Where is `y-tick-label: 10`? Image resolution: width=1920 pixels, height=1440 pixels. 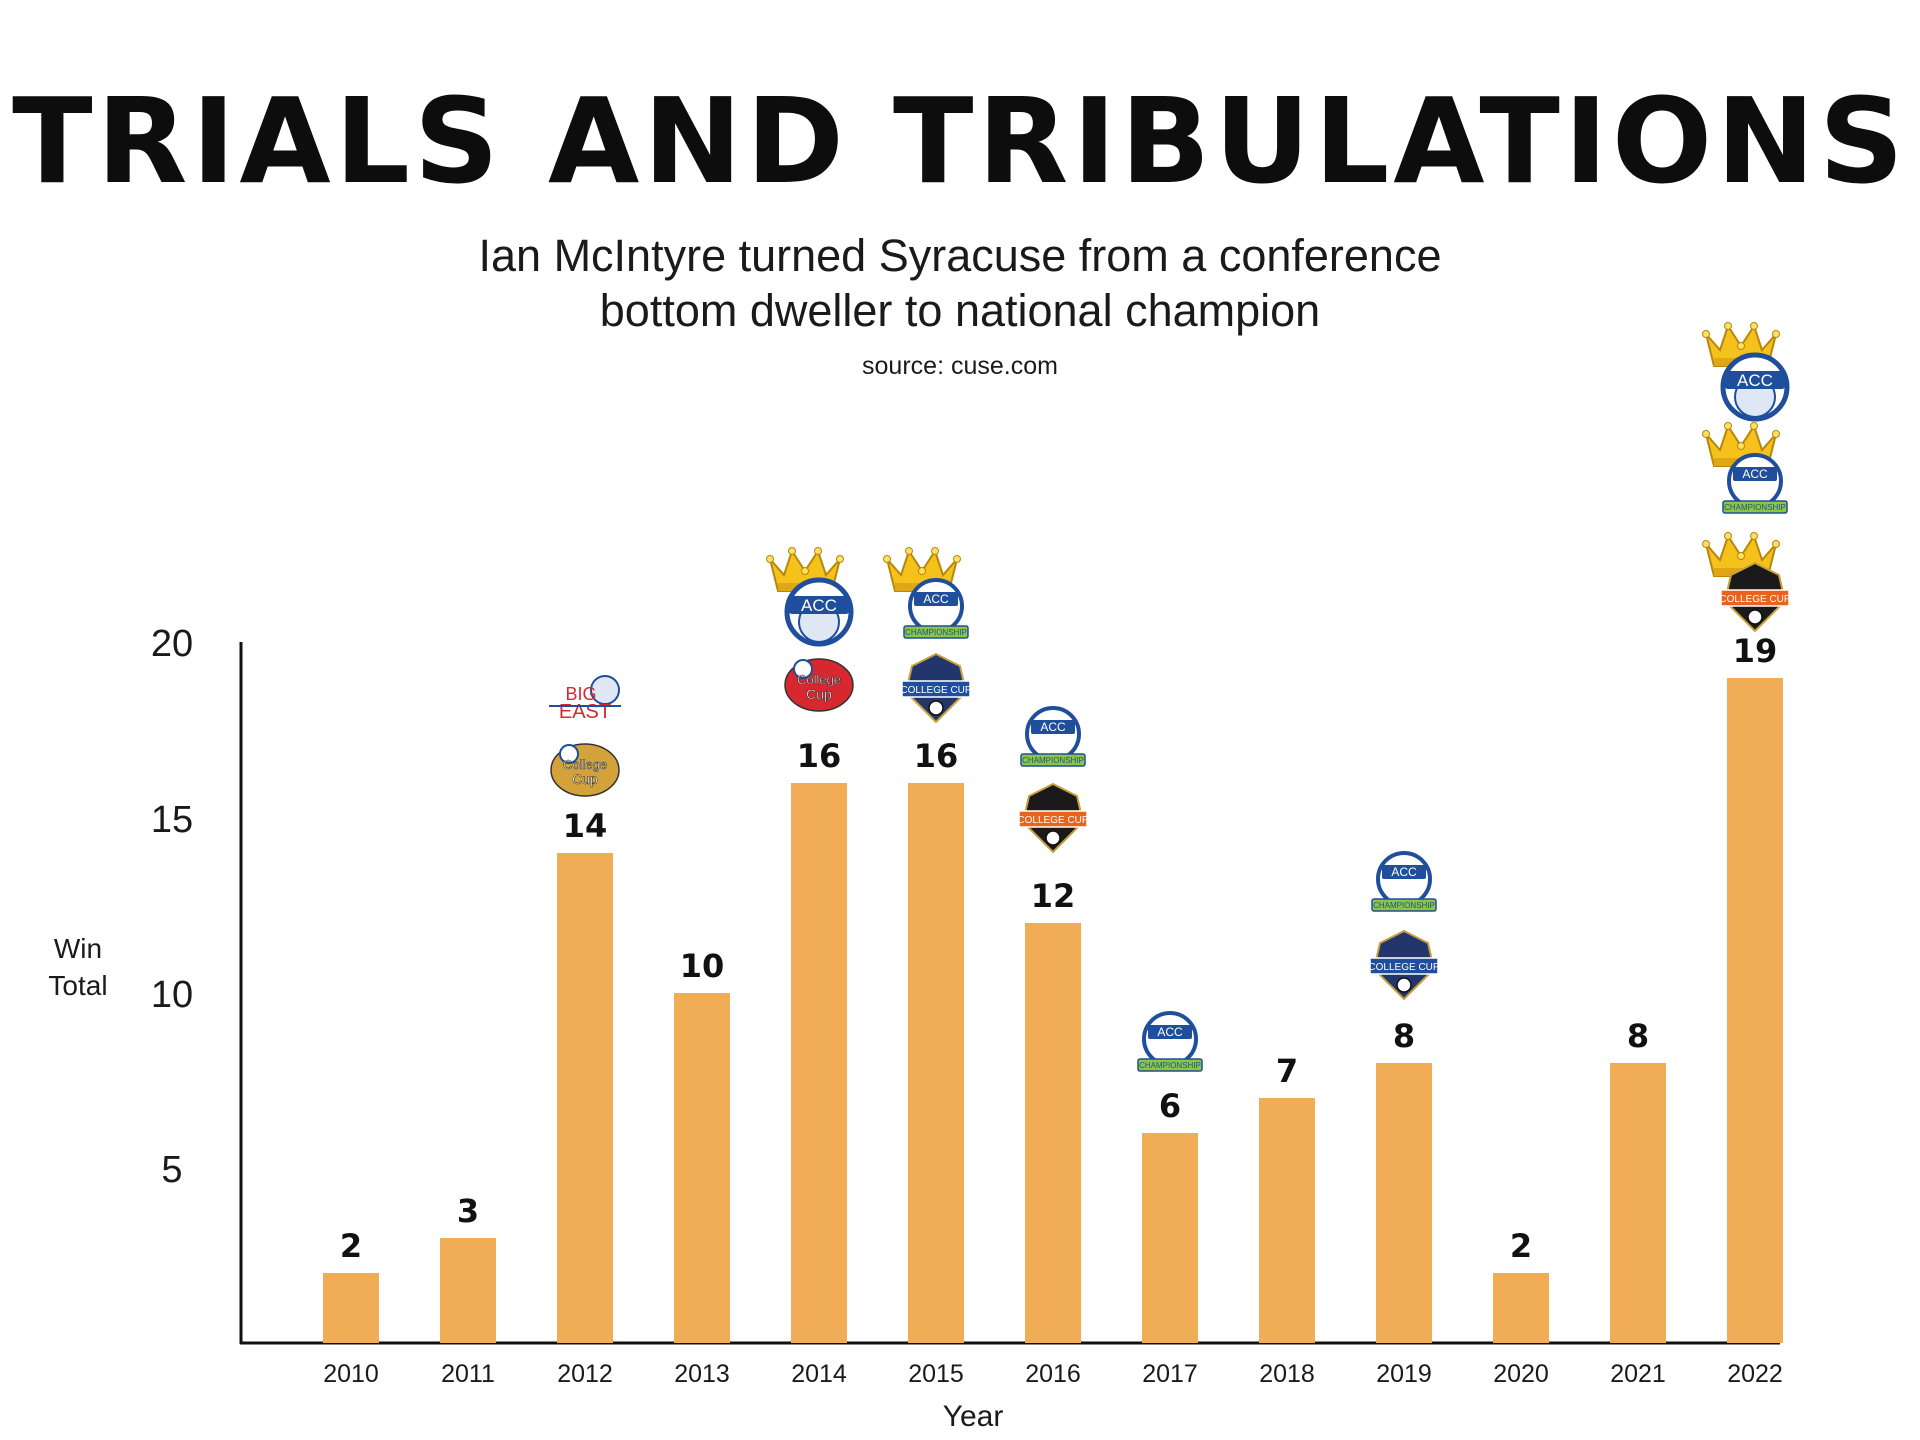
y-tick-label: 10 is located at coordinates (172, 995).